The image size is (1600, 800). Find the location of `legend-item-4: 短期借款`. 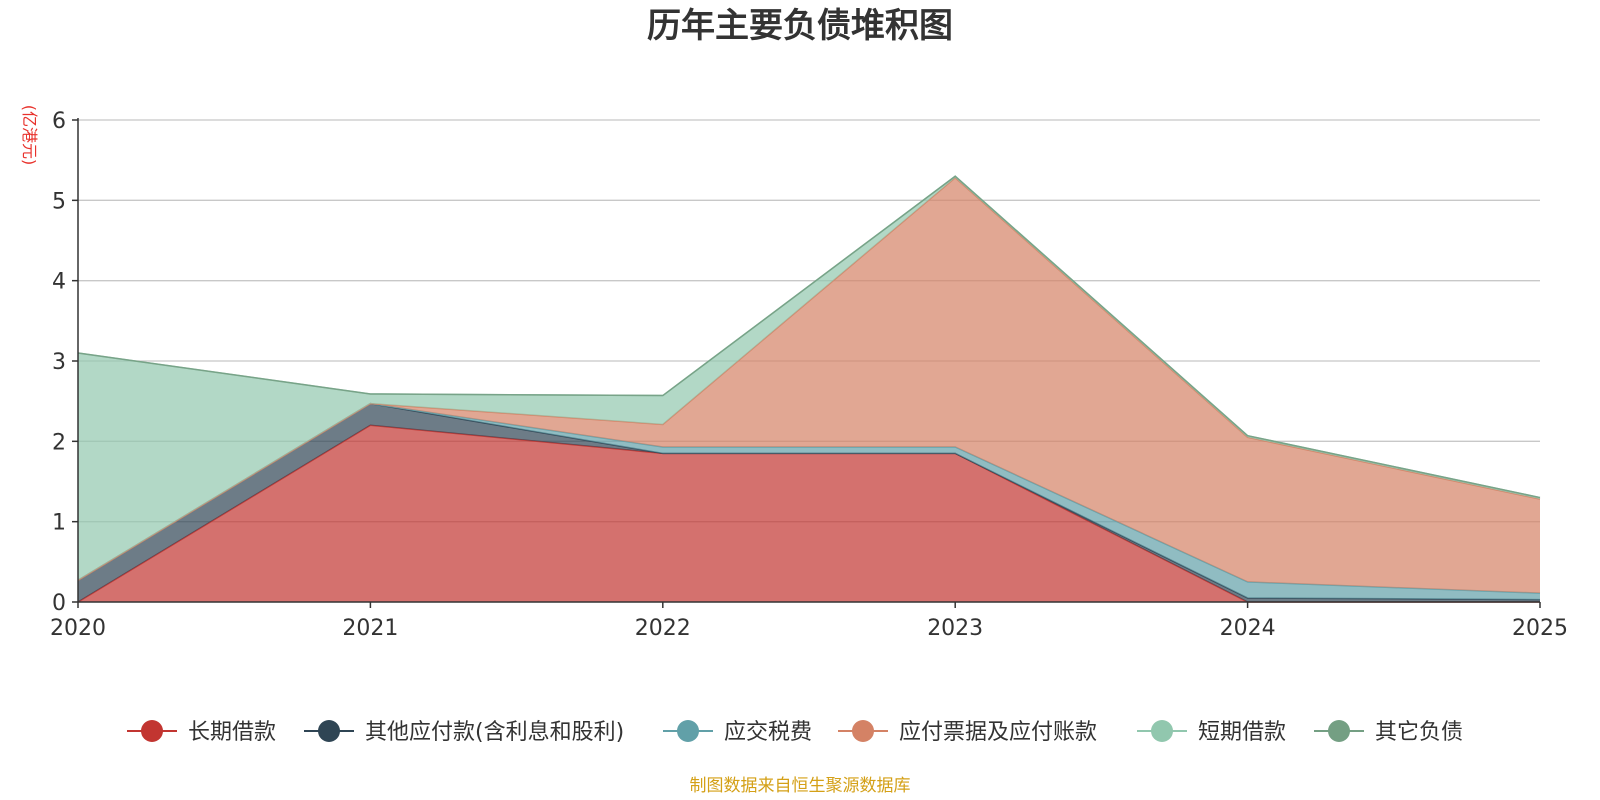

legend-item-4: 短期借款 is located at coordinates (1211, 732).